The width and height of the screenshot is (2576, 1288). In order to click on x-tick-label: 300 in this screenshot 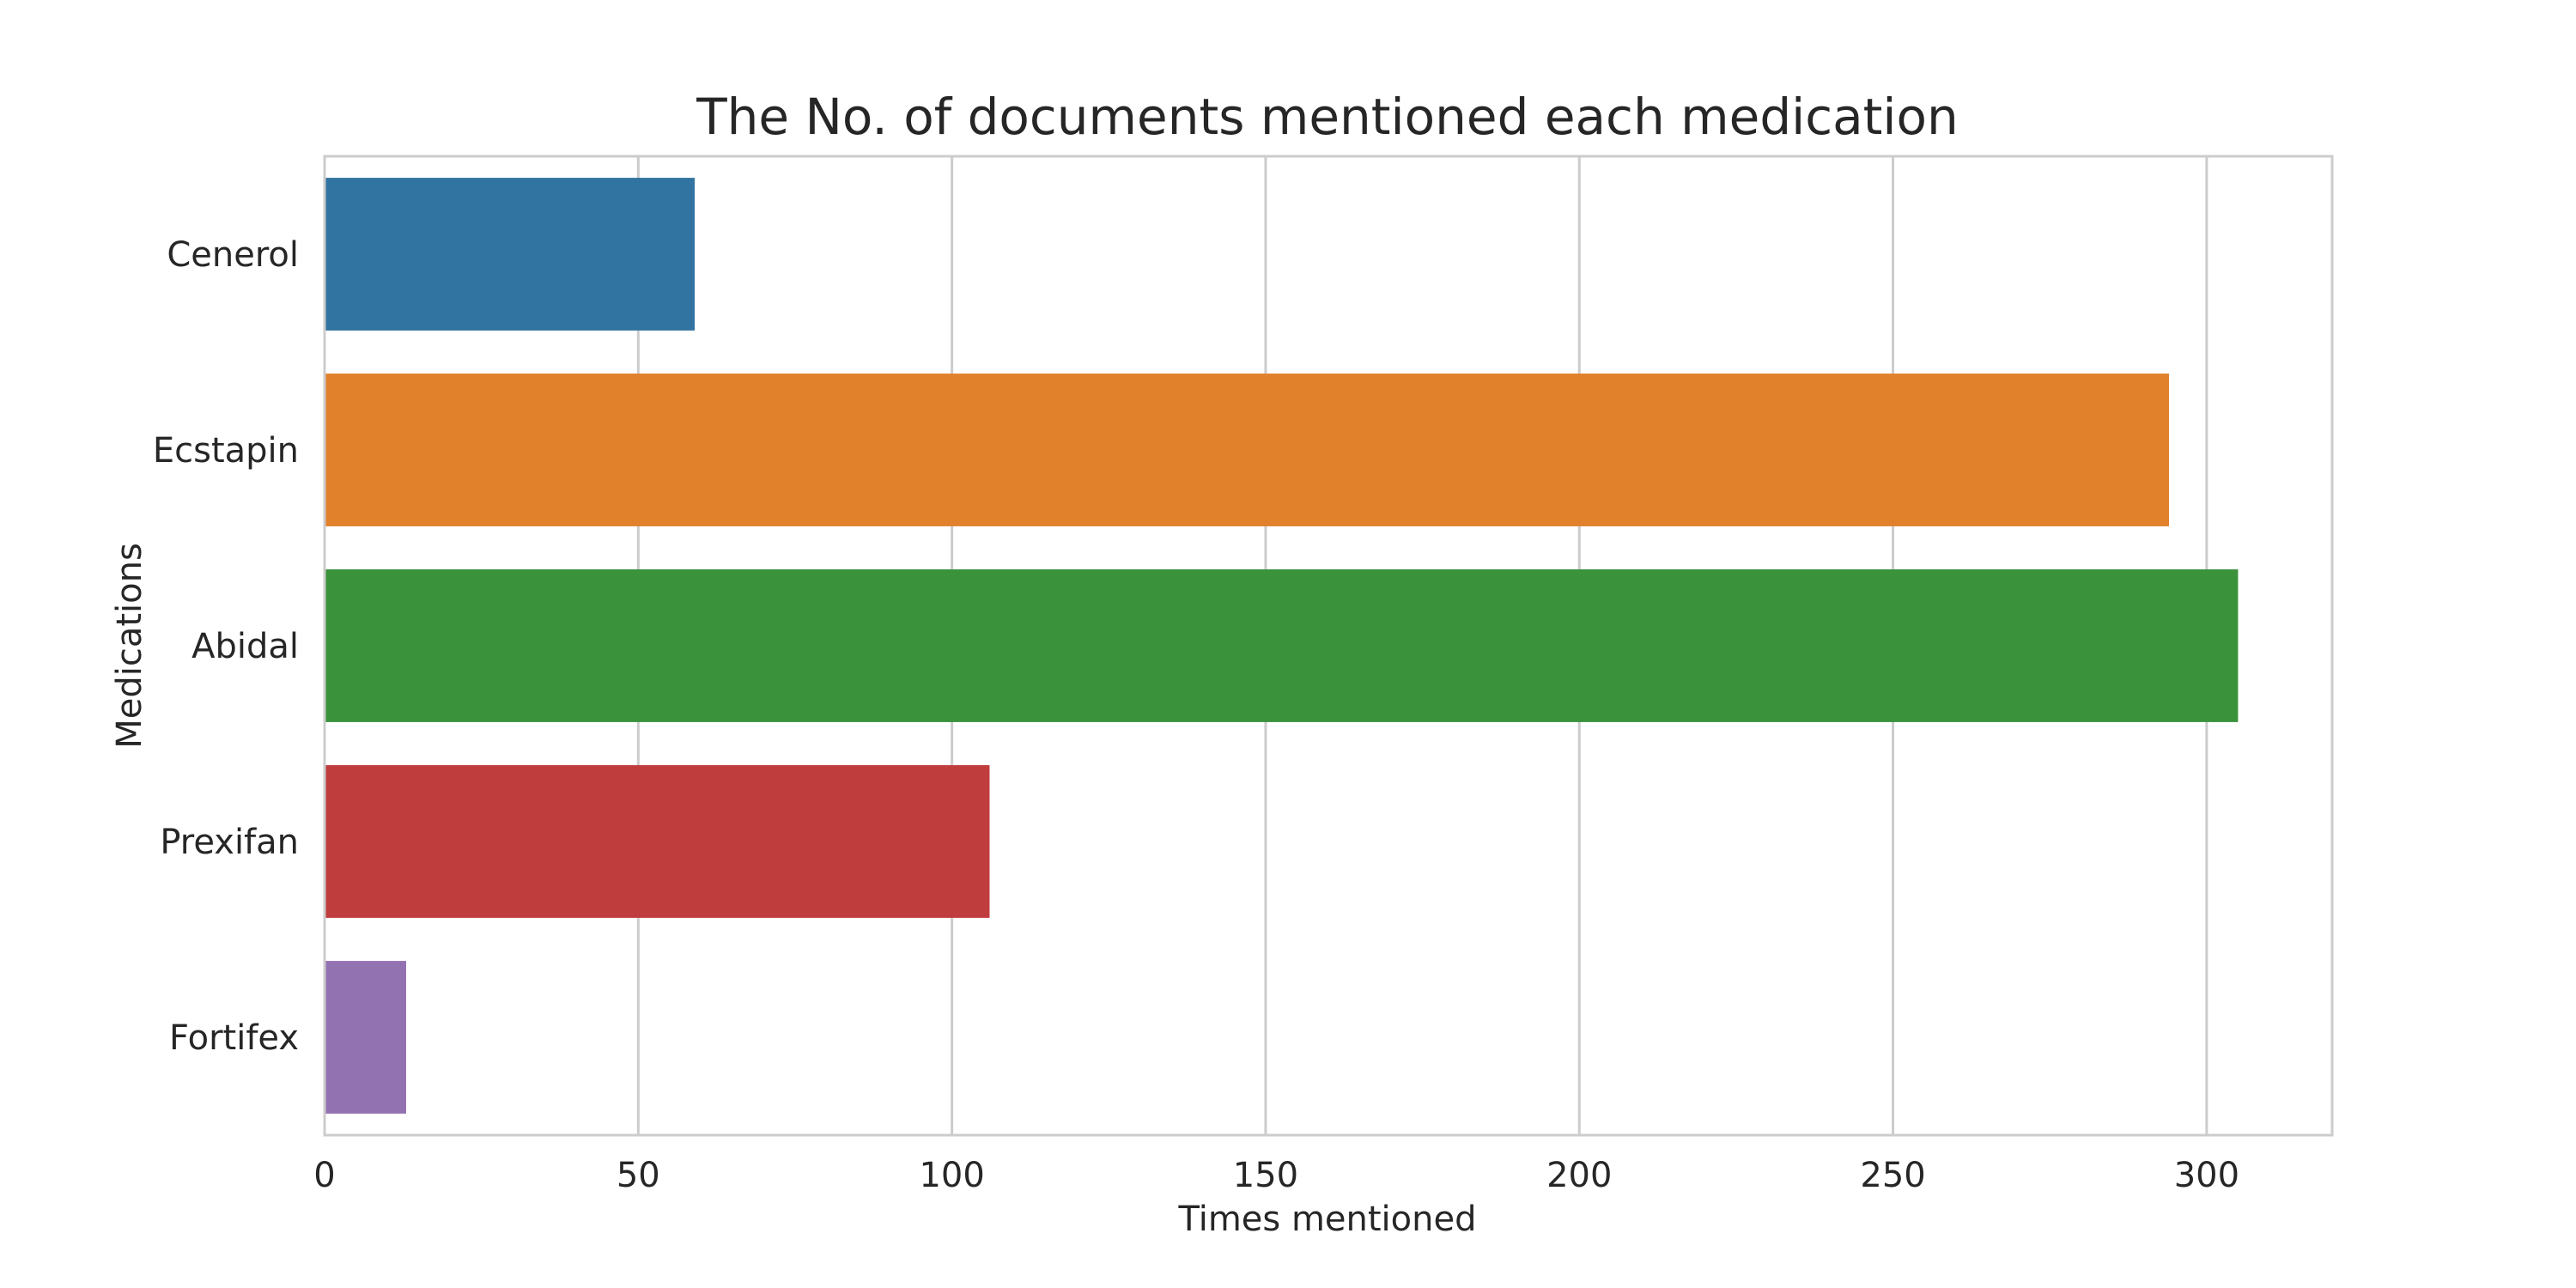, I will do `click(2207, 1175)`.